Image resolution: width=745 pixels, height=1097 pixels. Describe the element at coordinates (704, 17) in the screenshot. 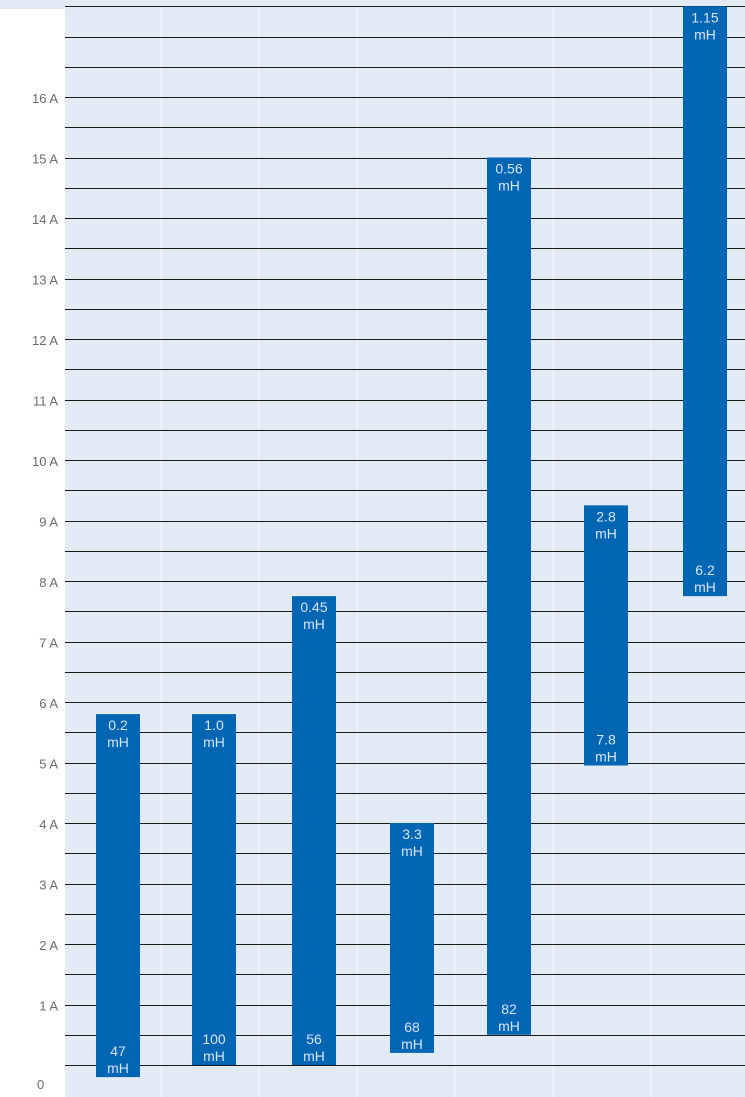

I see `bar-top-label: 1.15` at that location.